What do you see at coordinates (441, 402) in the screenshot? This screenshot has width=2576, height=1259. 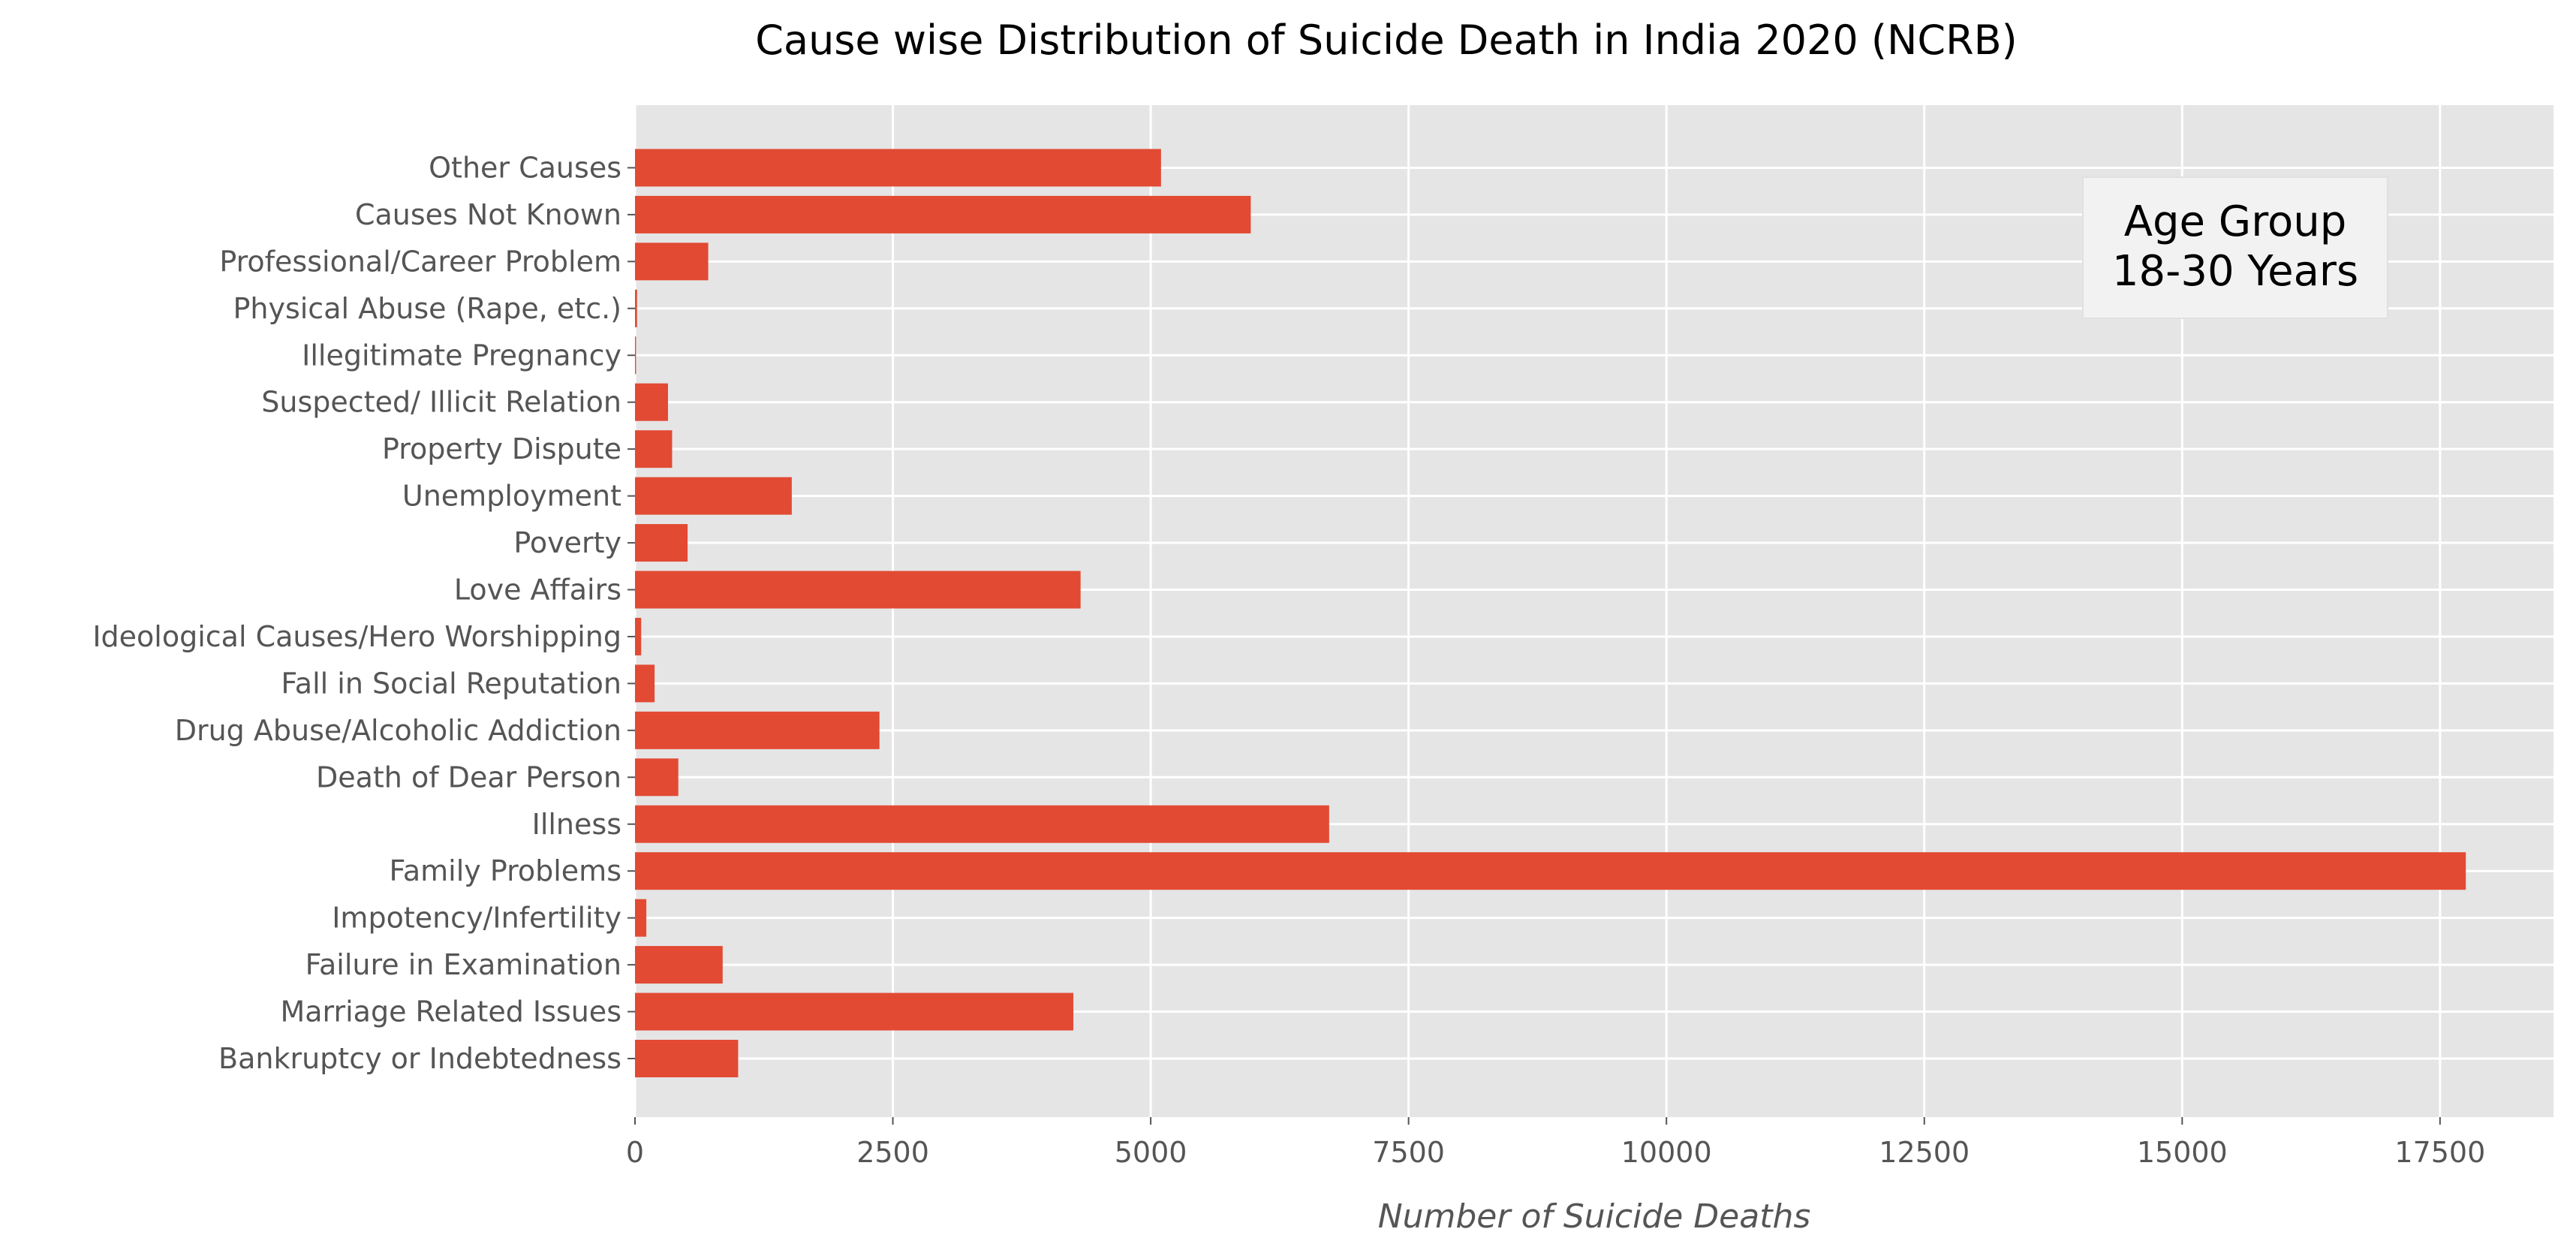 I see `y-tick-label: Suspected/ Illicit Relation` at bounding box center [441, 402].